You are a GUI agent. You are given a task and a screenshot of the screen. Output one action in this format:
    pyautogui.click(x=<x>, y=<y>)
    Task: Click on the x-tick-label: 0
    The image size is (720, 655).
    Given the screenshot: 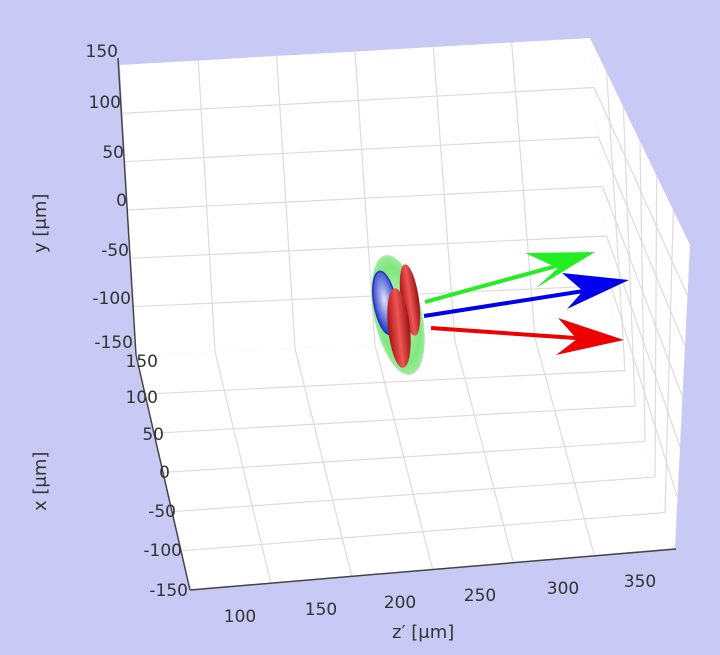 What is the action you would take?
    pyautogui.click(x=164, y=473)
    